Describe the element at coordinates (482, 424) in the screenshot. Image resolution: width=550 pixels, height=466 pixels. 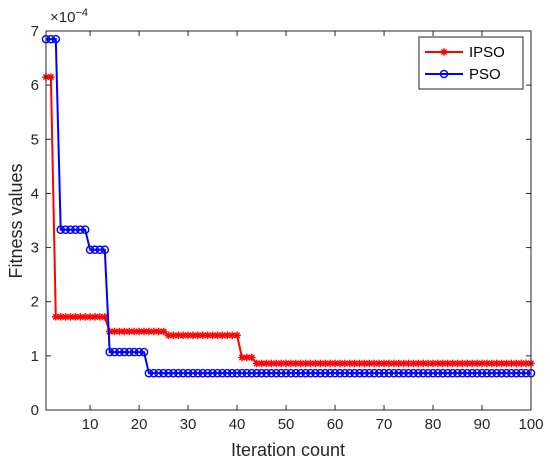
I see `x-tick-label: 90` at that location.